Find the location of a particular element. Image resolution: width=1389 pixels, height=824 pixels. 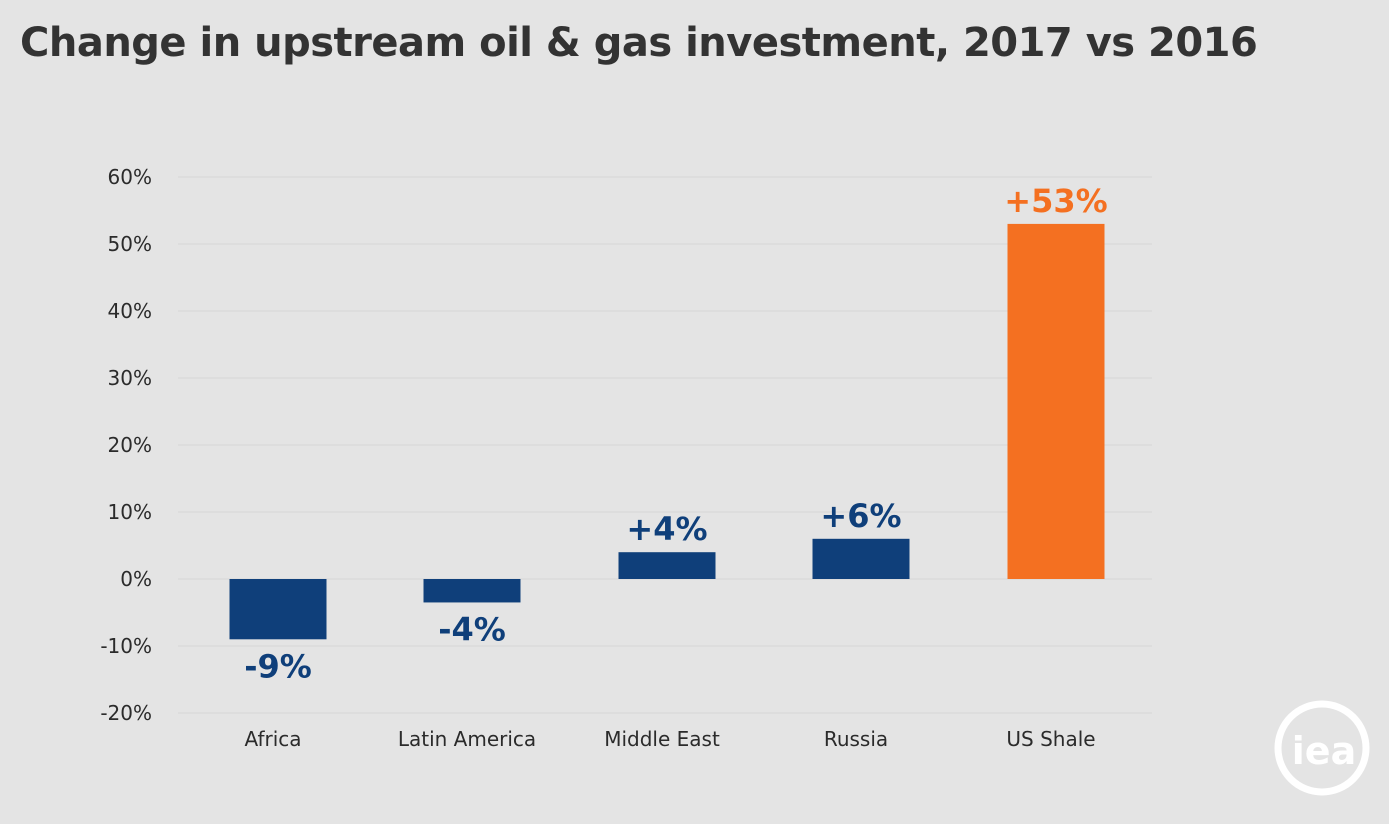

y-tick-label: 60% is located at coordinates (130, 177).